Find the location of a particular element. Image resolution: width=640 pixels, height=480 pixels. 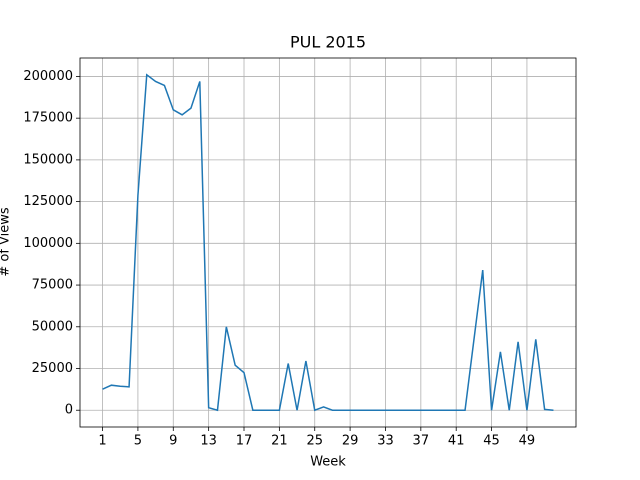

x-tick-label: 9 is located at coordinates (173, 441).